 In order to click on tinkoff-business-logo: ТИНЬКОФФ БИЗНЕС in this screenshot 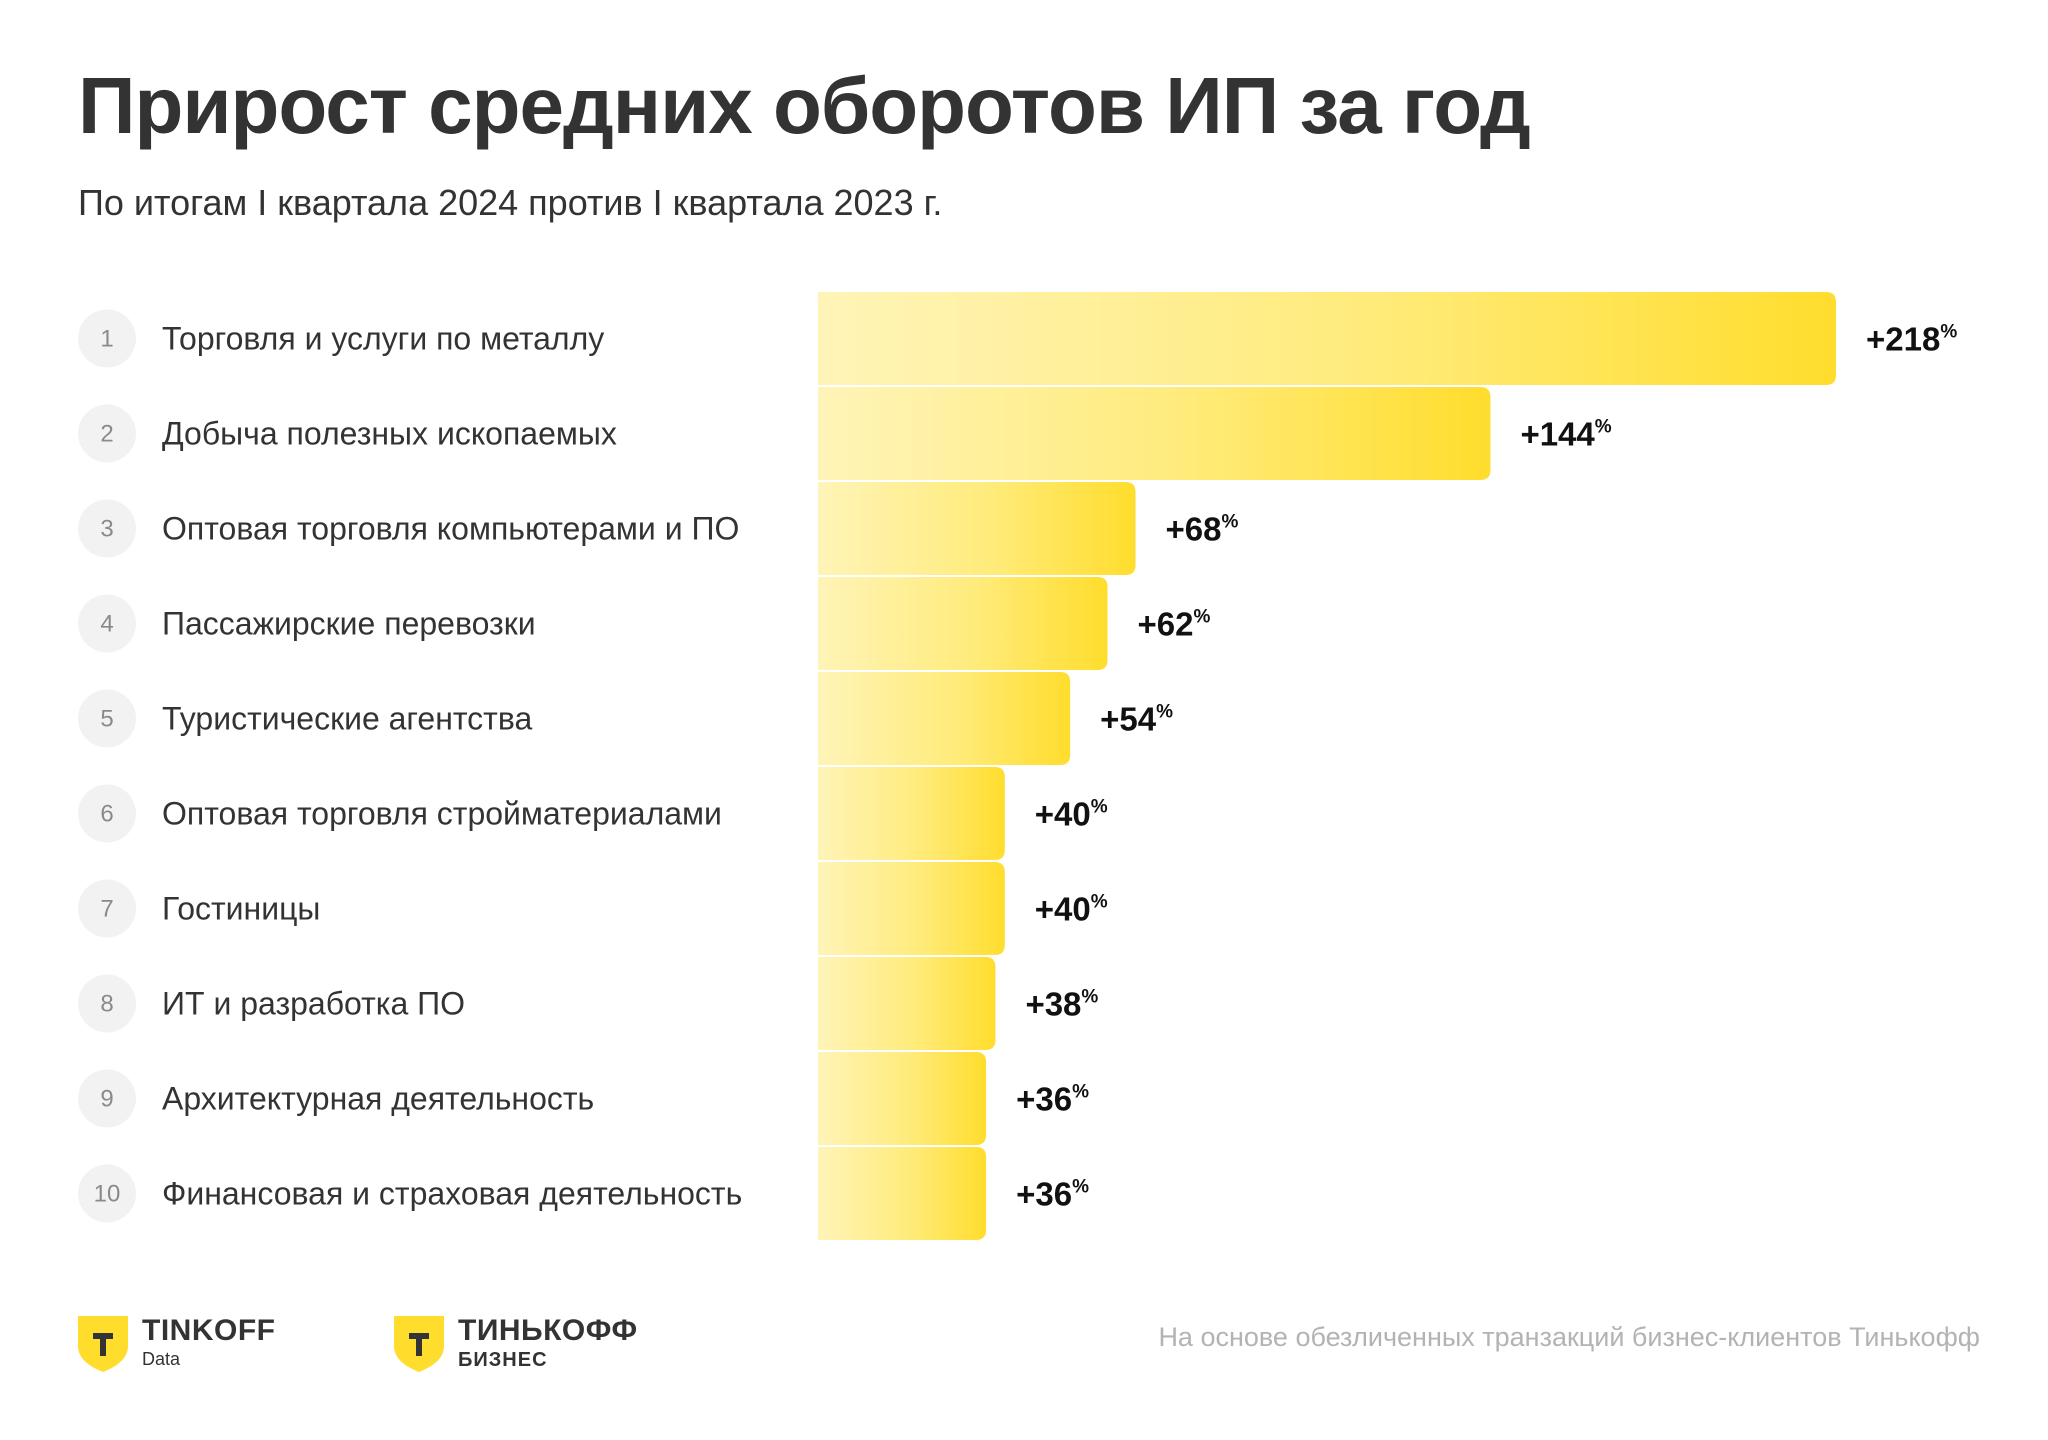, I will do `click(516, 1345)`.